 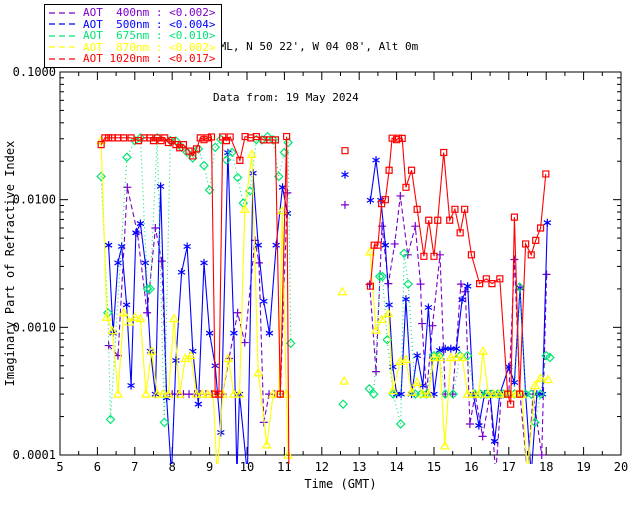 What do you see at coordinates (322, 467) in the screenshot?
I see `x-tick-label: 12` at bounding box center [322, 467].